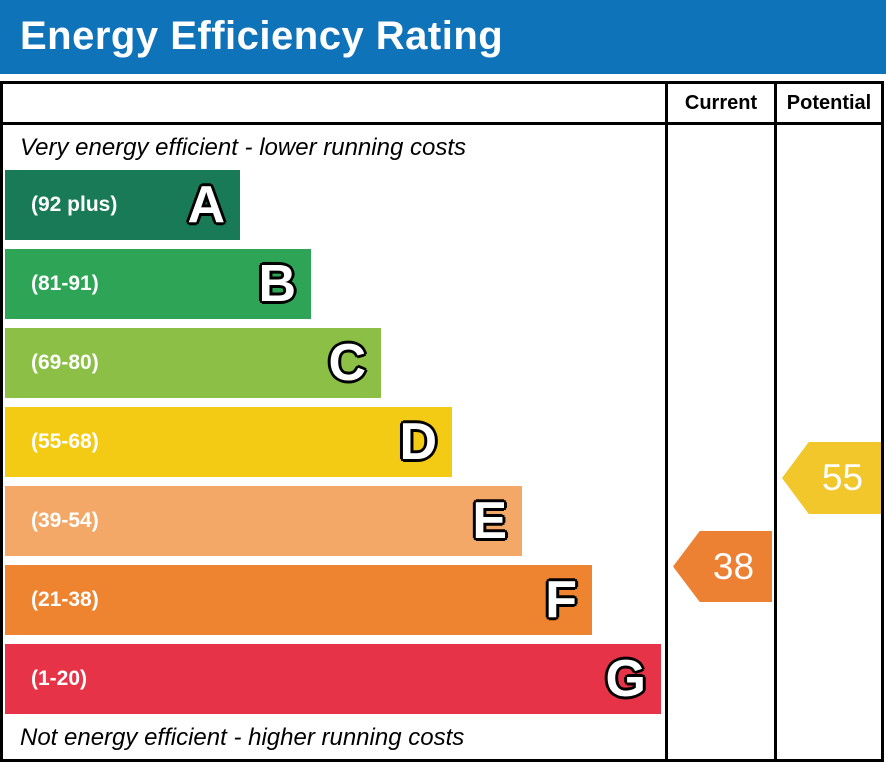 The width and height of the screenshot is (886, 764). What do you see at coordinates (193, 363) in the screenshot?
I see `band-bar-c: (69-80) C` at bounding box center [193, 363].